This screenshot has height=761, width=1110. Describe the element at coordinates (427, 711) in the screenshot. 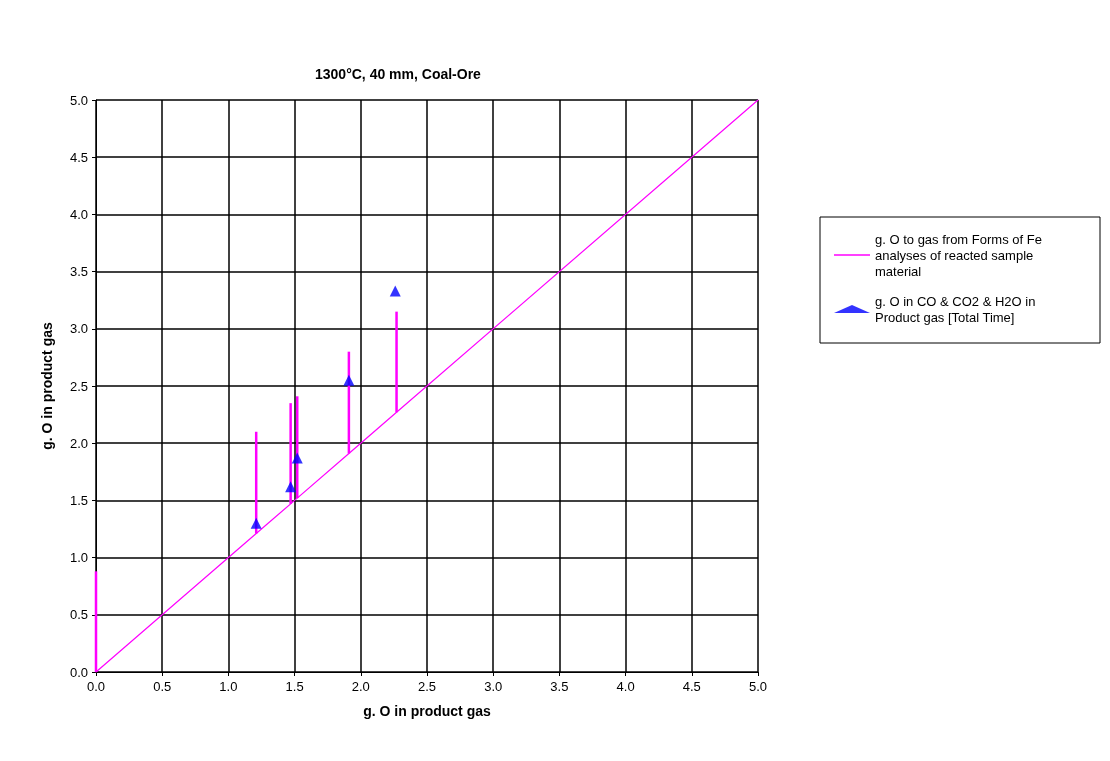

I see `x-axis-title: g. O in product gas` at that location.